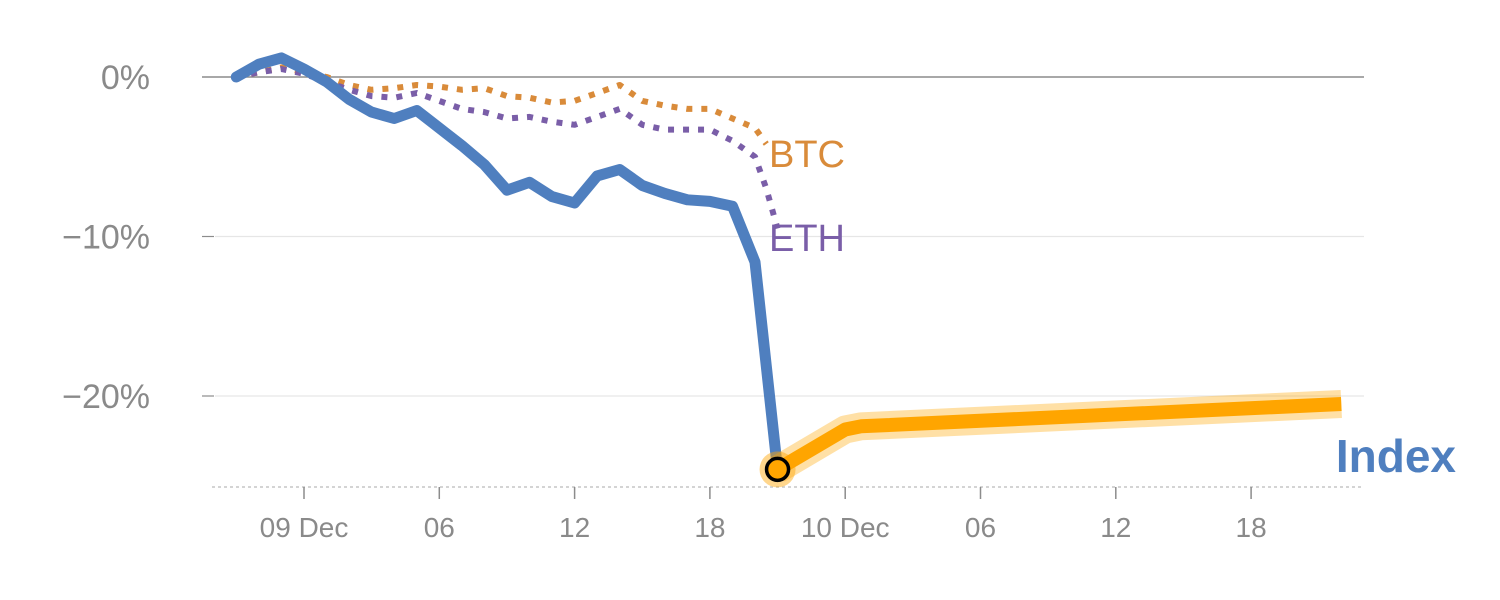 The width and height of the screenshot is (1500, 600). Describe the element at coordinates (1057, 436) in the screenshot. I see `series-line-index-forecast` at that location.